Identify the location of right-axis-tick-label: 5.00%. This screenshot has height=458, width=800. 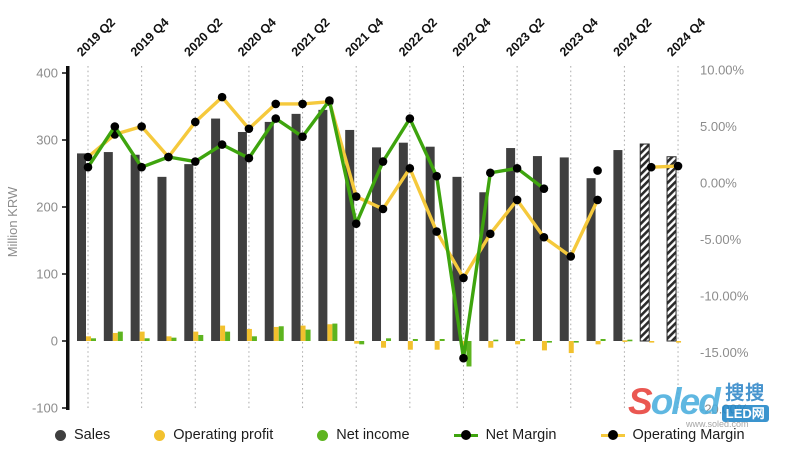
(718, 126).